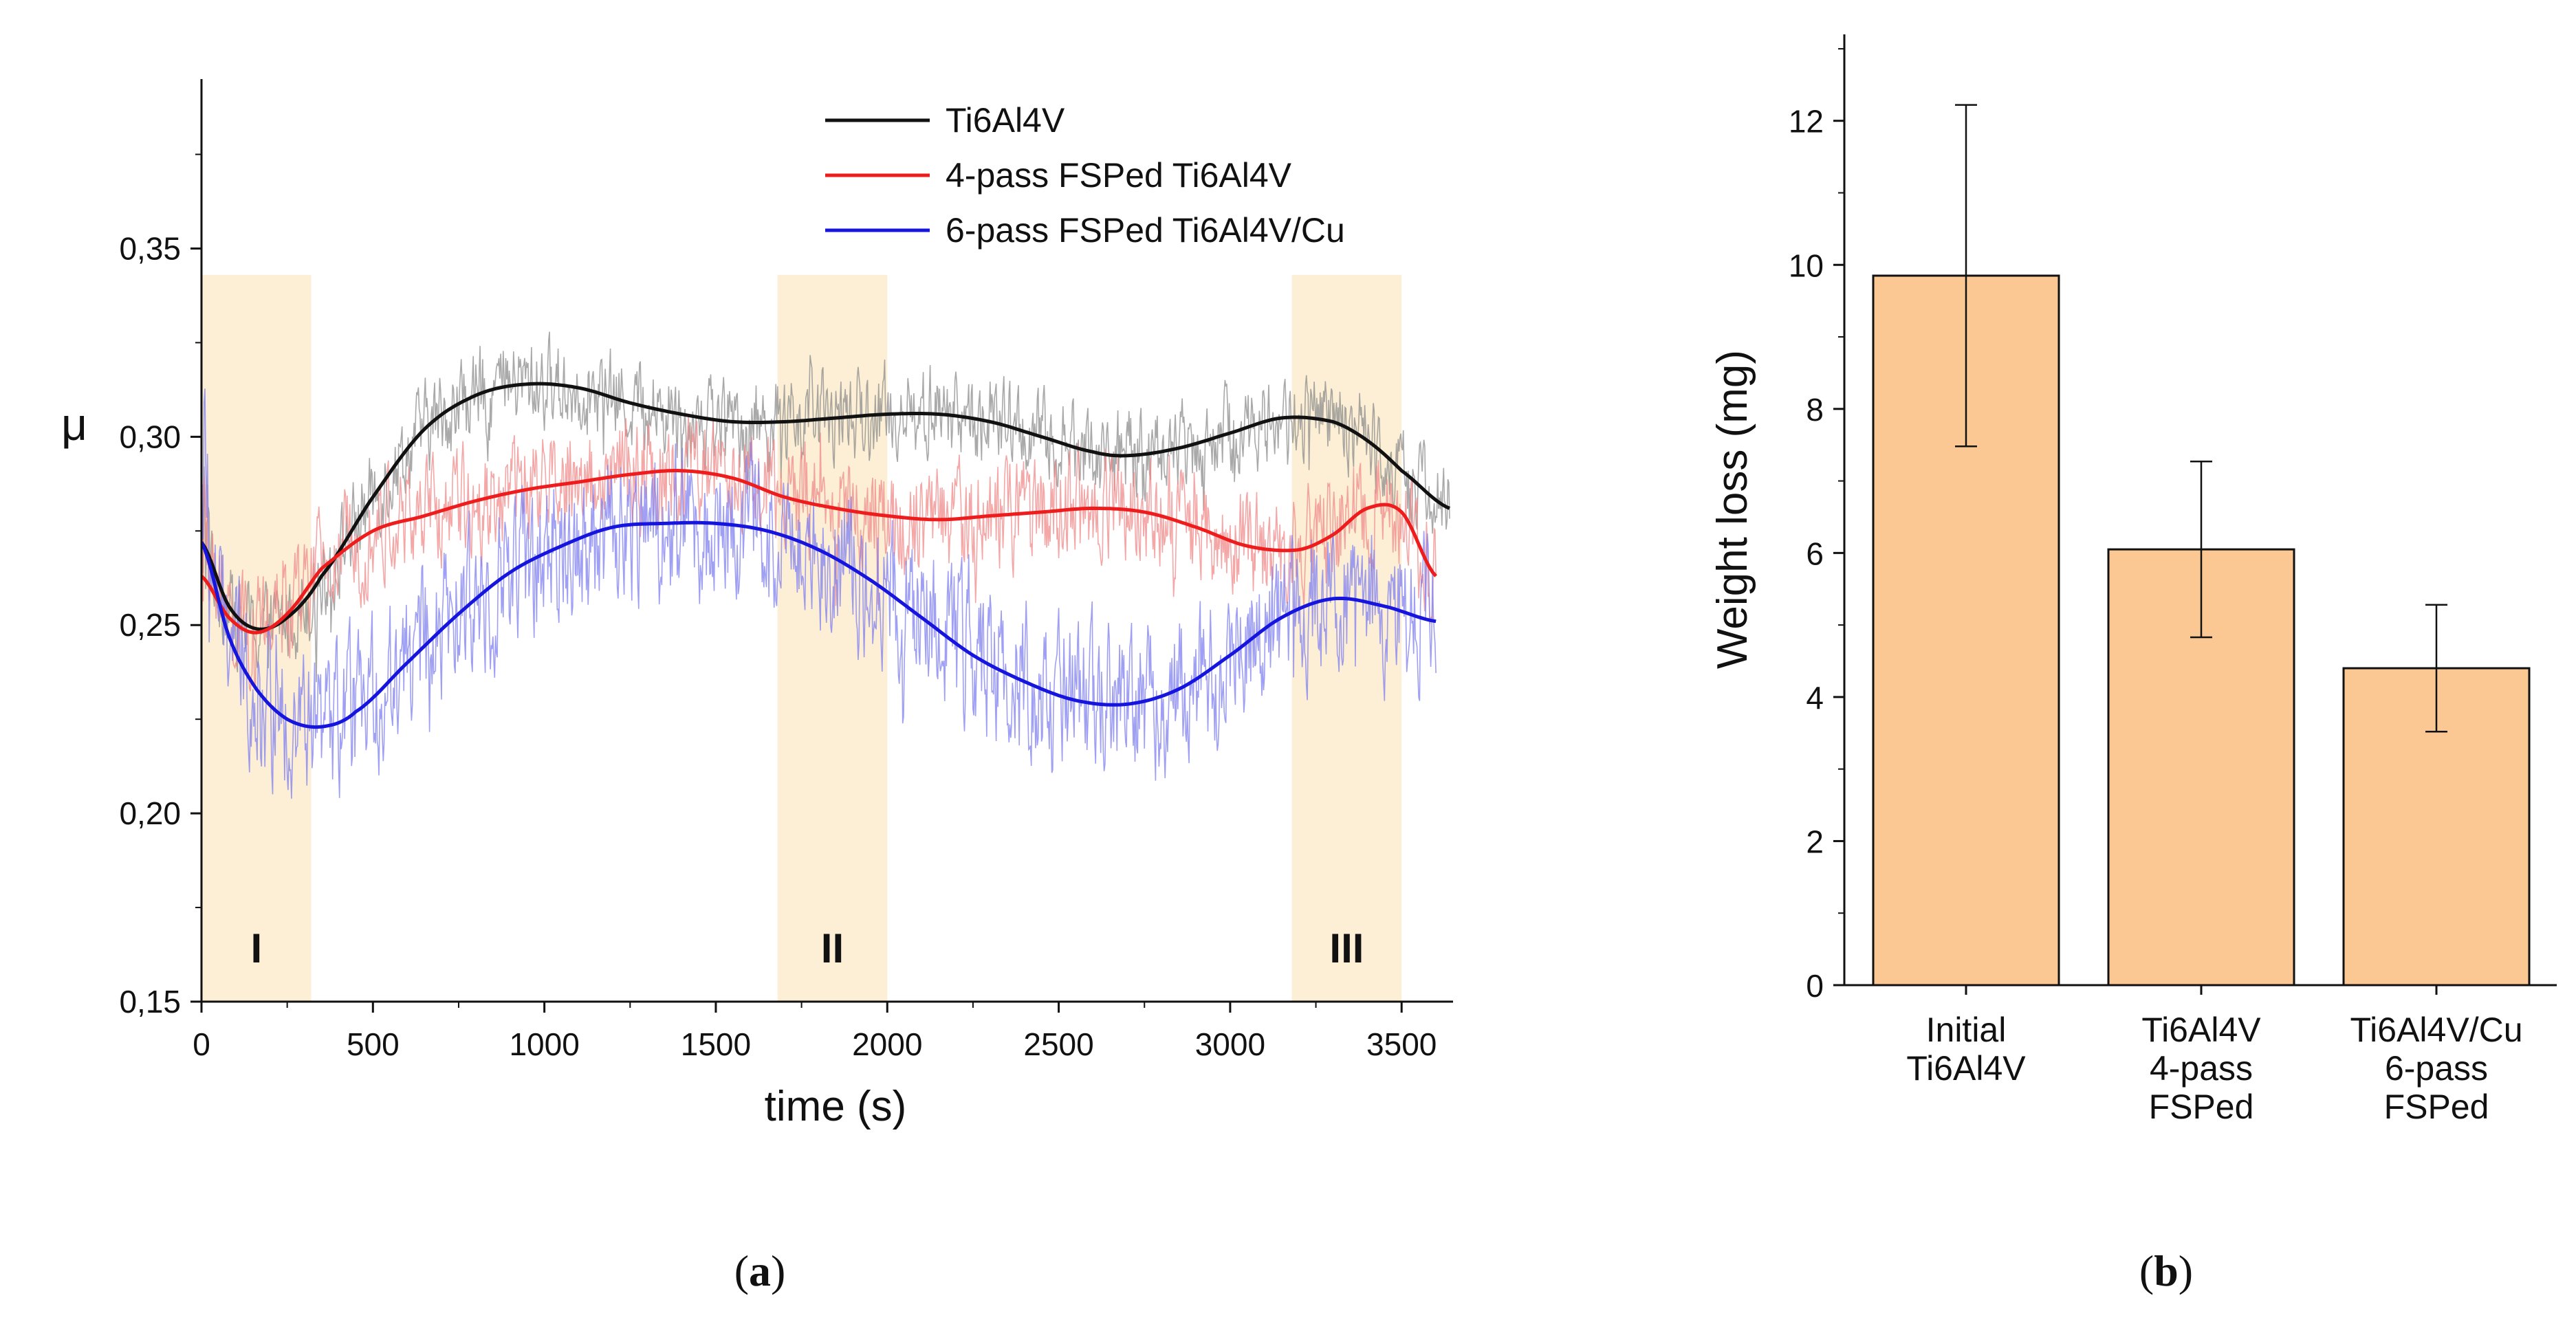  What do you see at coordinates (1806, 265) in the screenshot?
I see `y-tick-label: 10` at bounding box center [1806, 265].